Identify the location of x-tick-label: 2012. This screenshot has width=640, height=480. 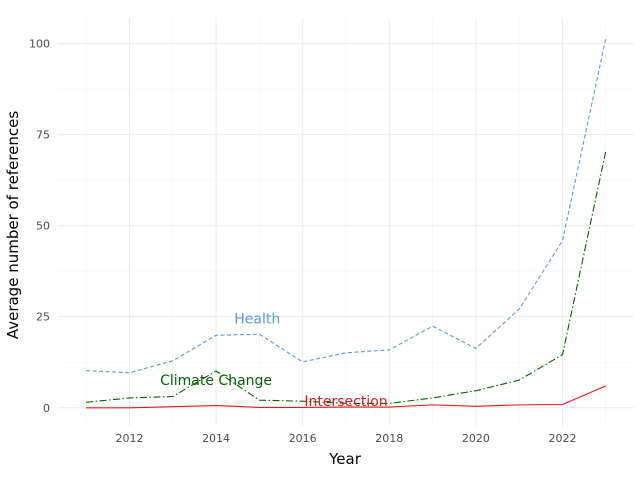
(129, 438).